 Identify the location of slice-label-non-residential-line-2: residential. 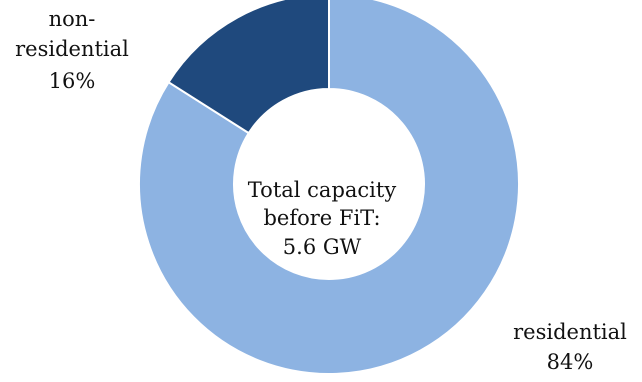
(72, 49).